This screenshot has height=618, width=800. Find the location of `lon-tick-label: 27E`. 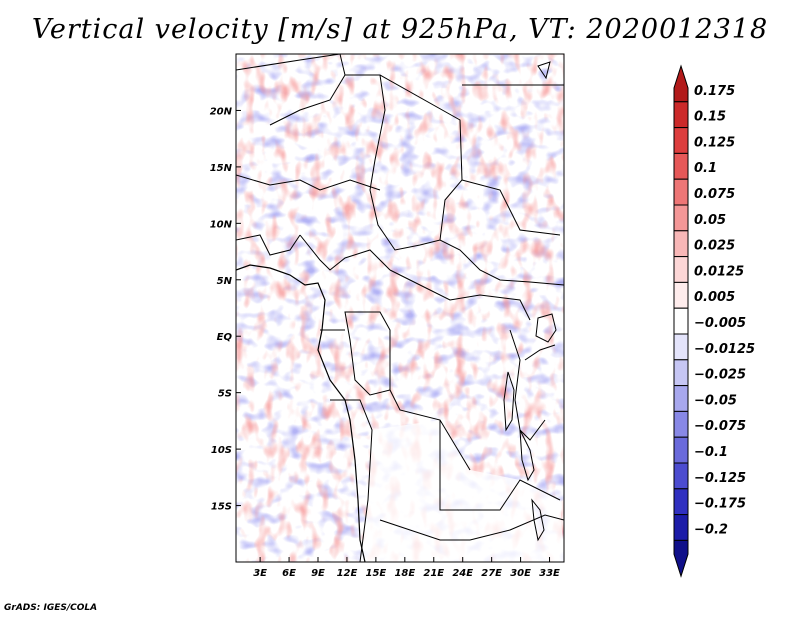

lon-tick-label: 27E is located at coordinates (491, 573).